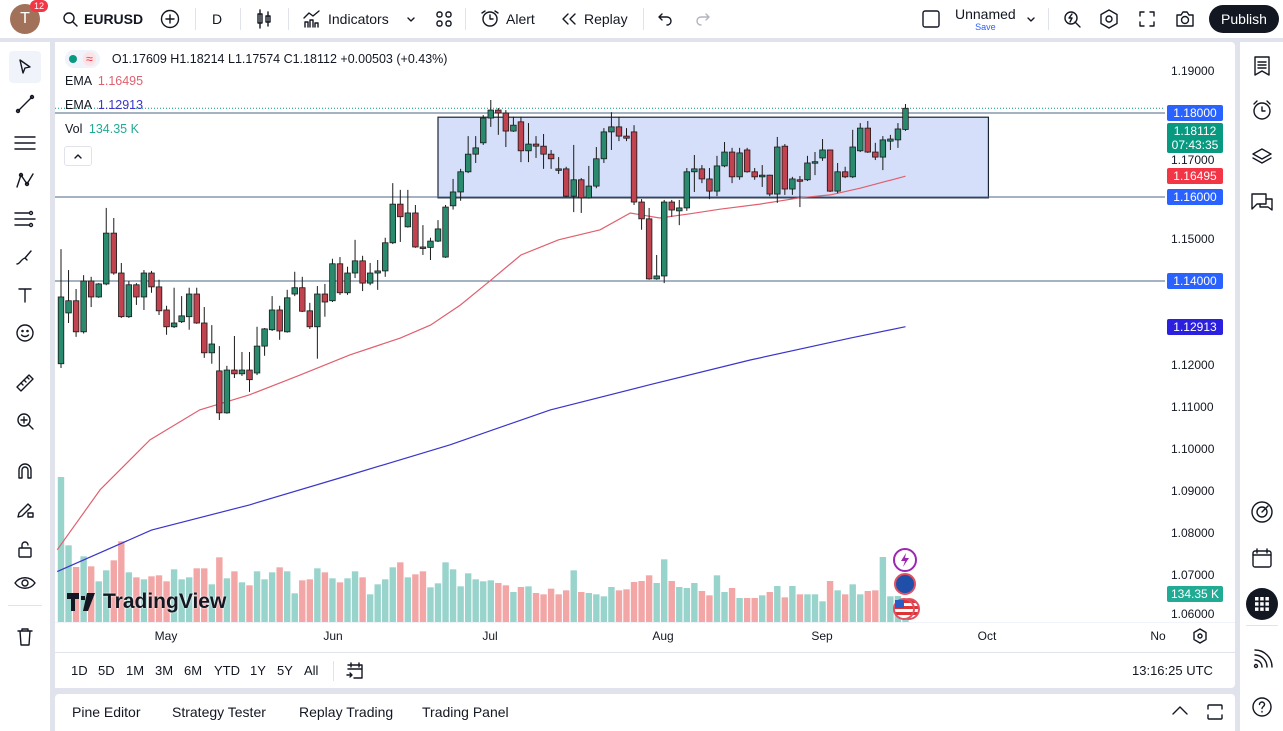 This screenshot has width=1283, height=731. Describe the element at coordinates (665, 19) in the screenshot. I see `undo-button` at that location.